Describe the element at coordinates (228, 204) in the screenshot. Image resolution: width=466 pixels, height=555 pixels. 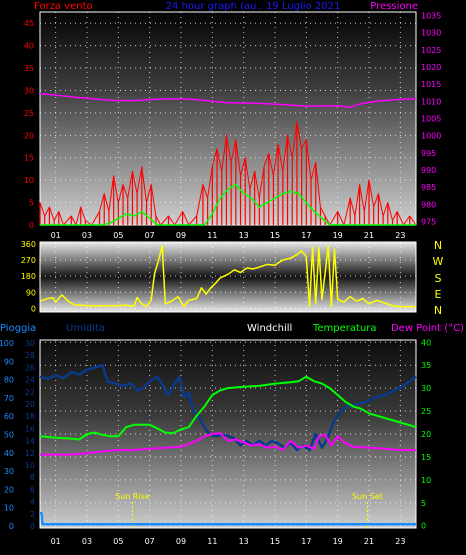
I see `wind-average-line` at that location.